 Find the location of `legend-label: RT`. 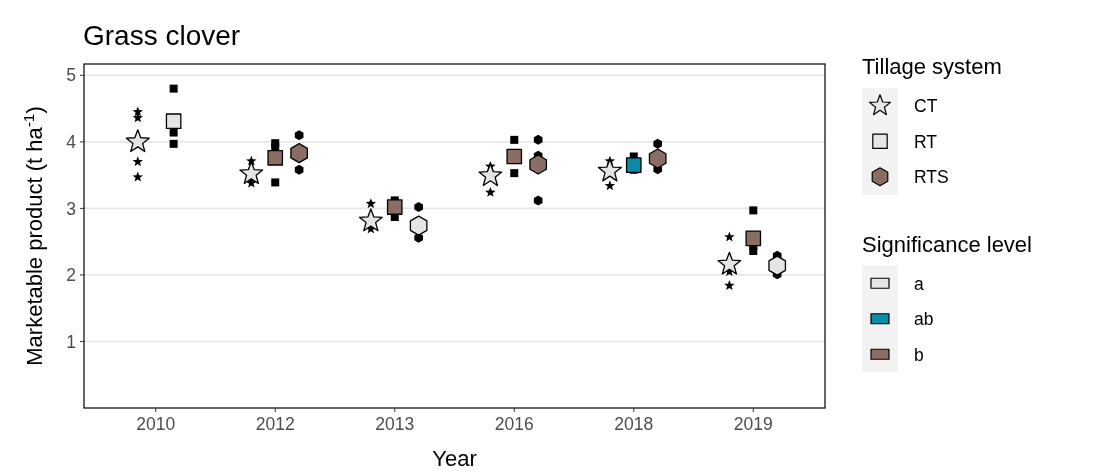

legend-label: RT is located at coordinates (926, 141).